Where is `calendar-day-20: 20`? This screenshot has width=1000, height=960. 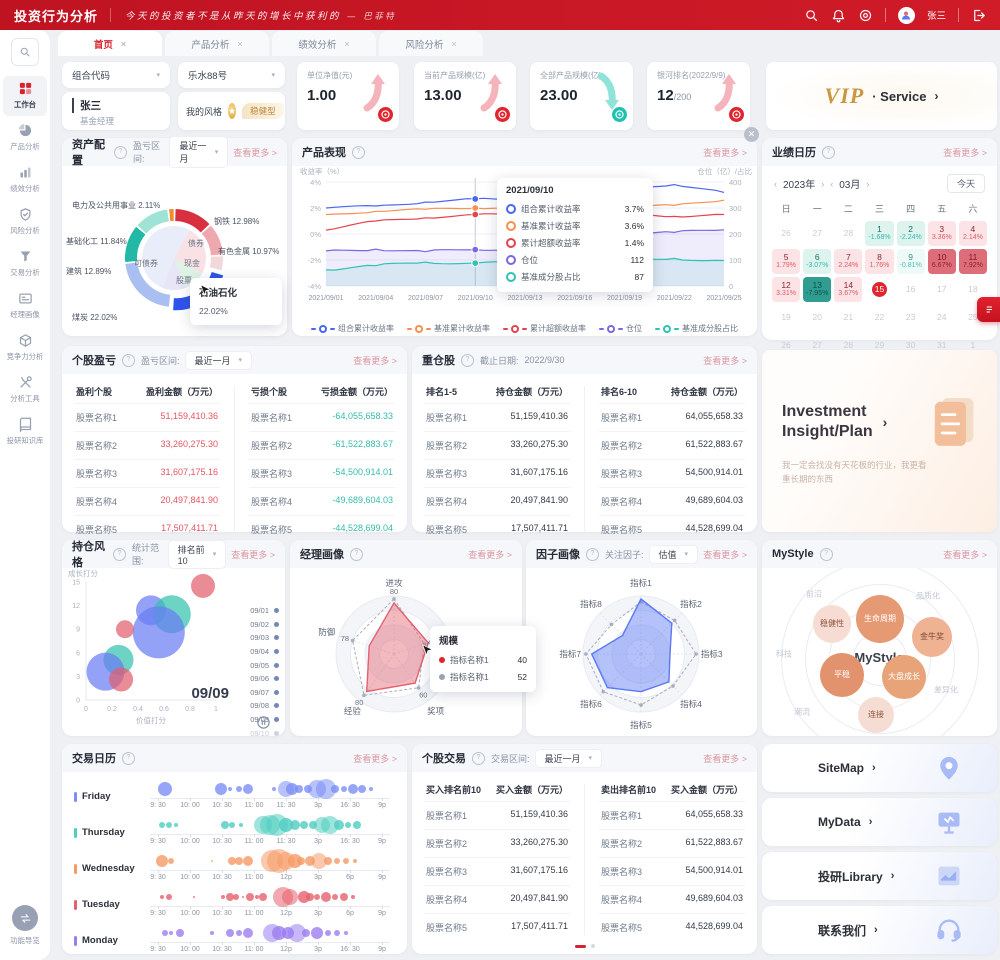
calendar-day-20: 20 is located at coordinates (817, 316).